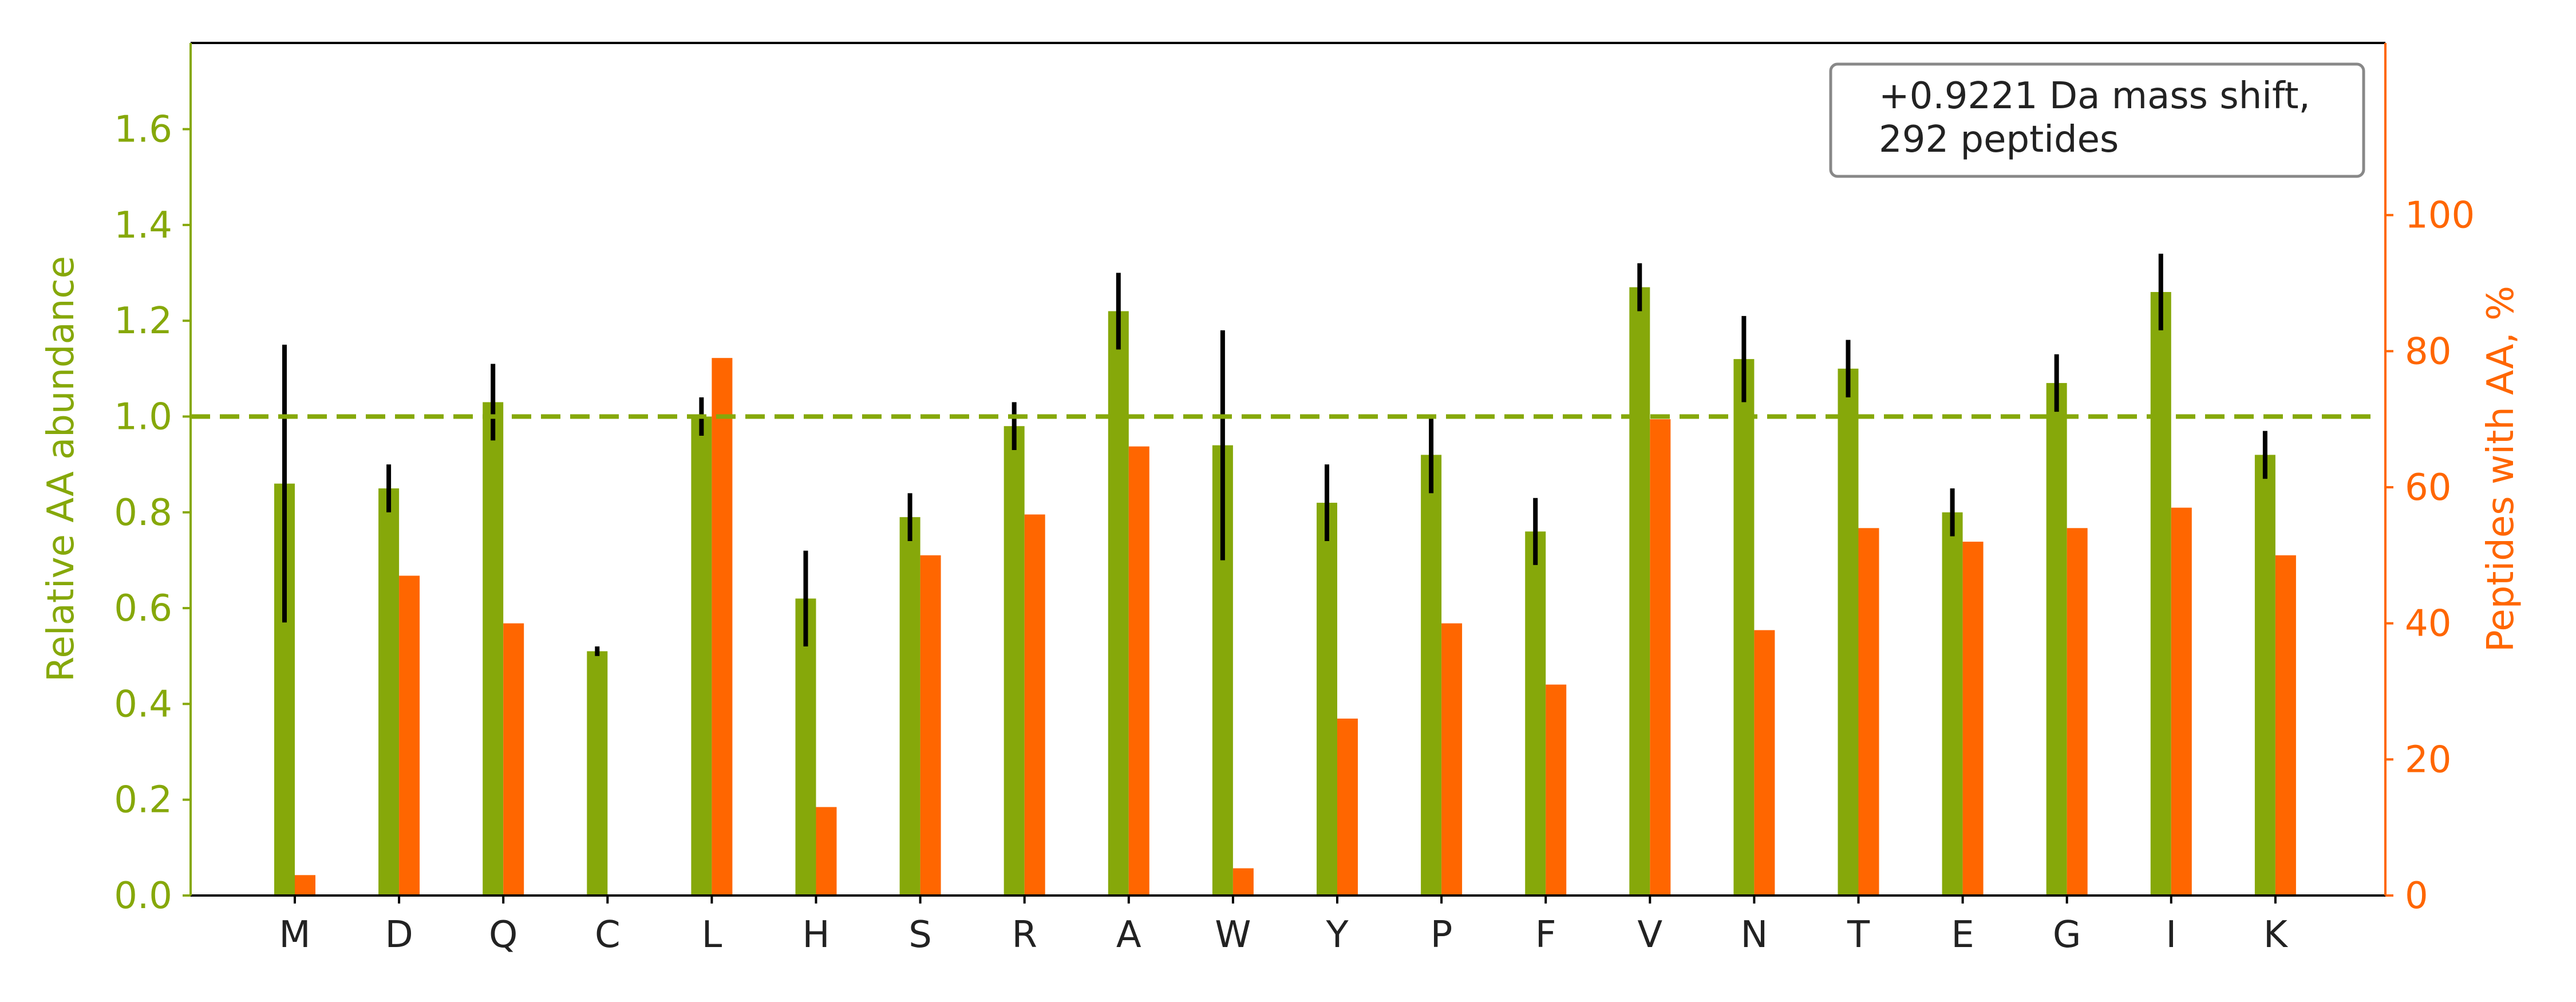 This screenshot has width=2576, height=1002. What do you see at coordinates (493, 649) in the screenshot?
I see `abundance-bar-Q` at bounding box center [493, 649].